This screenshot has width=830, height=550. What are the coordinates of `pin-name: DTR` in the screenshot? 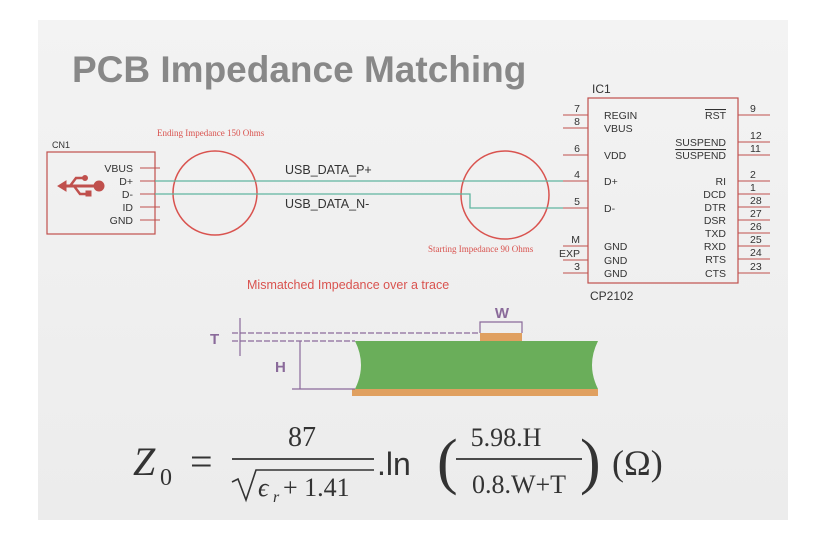 It's located at (715, 208).